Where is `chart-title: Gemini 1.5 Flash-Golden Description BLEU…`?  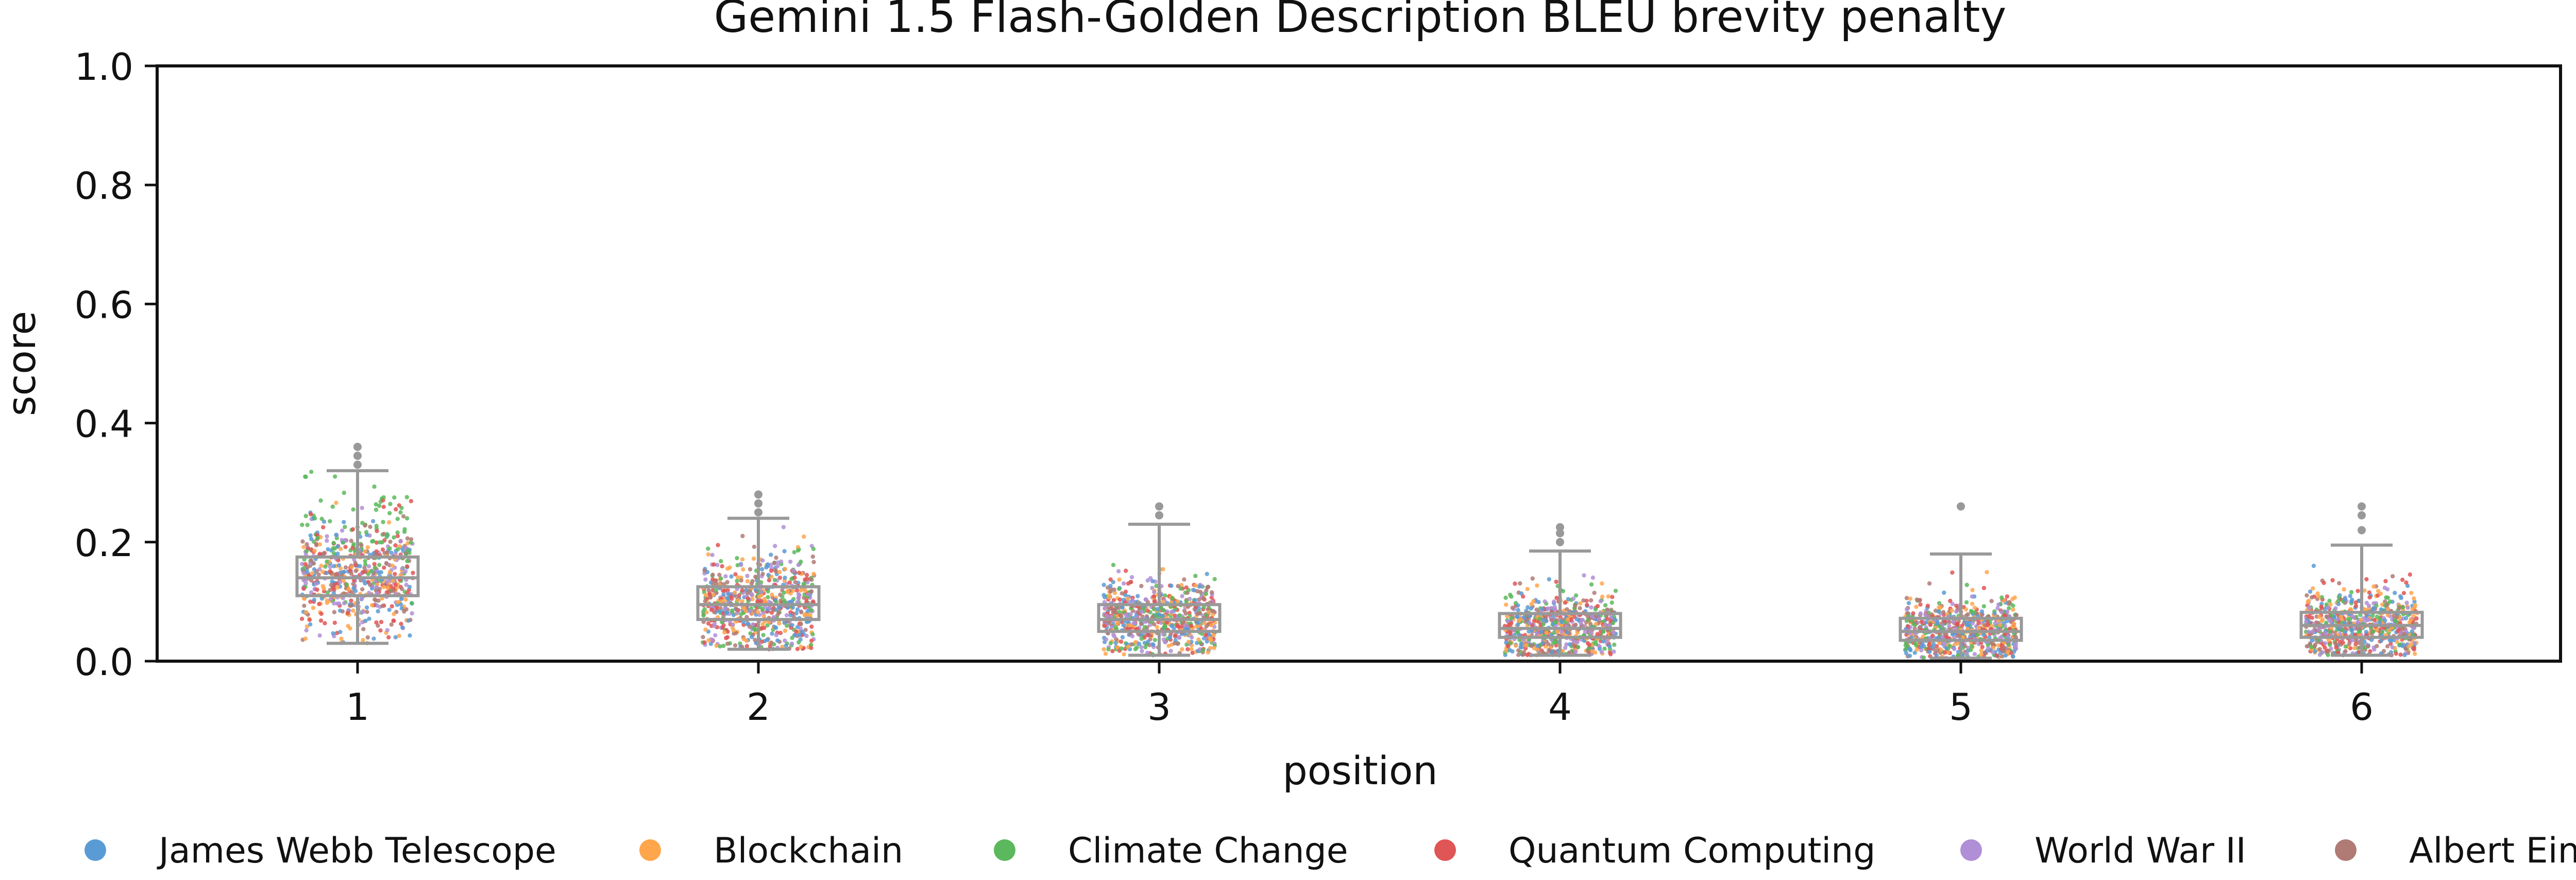
chart-title: Gemini 1.5 Flash-Golden Description BLEU… is located at coordinates (1360, 22).